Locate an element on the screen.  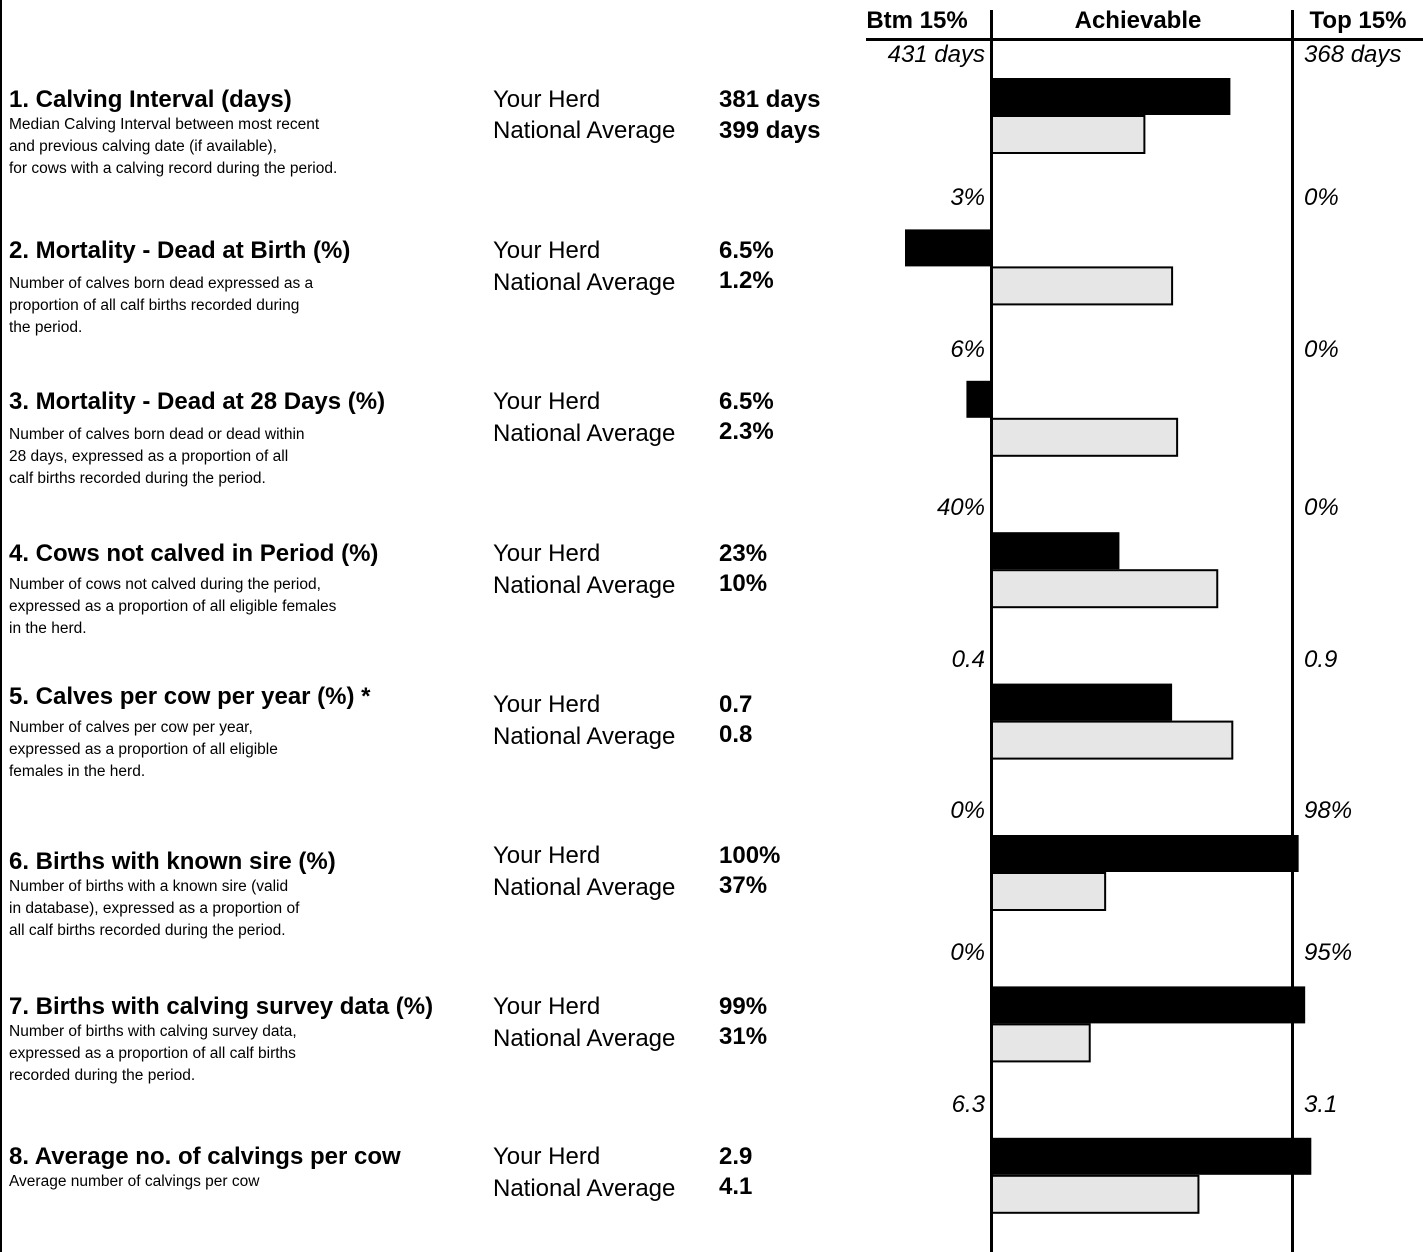
metric-title: 1. Calving Interval (days) is located at coordinates (150, 99).